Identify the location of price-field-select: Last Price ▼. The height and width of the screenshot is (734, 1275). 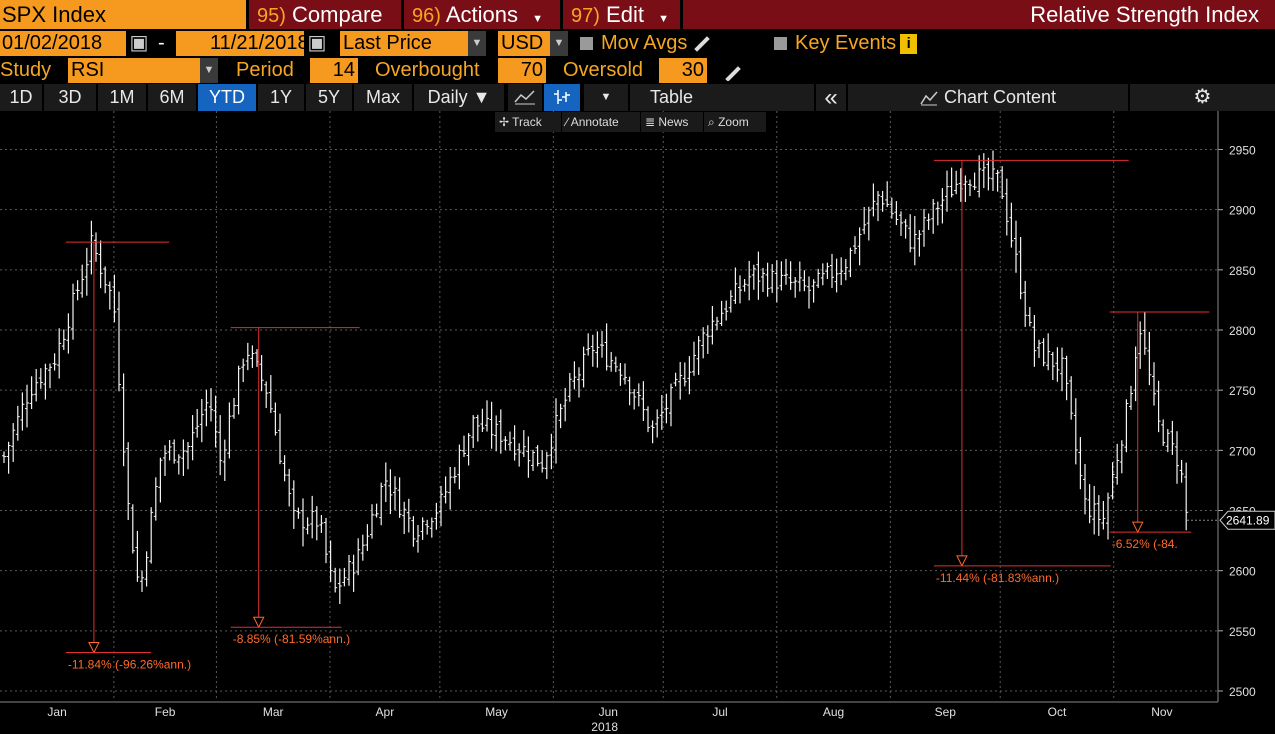
(413, 43).